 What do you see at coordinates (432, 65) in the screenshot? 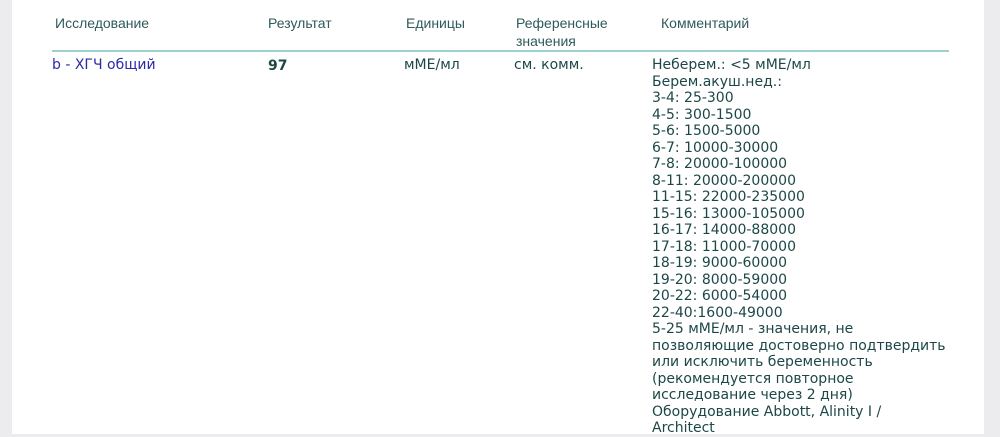
I see `units-value: мМЕ/мл` at bounding box center [432, 65].